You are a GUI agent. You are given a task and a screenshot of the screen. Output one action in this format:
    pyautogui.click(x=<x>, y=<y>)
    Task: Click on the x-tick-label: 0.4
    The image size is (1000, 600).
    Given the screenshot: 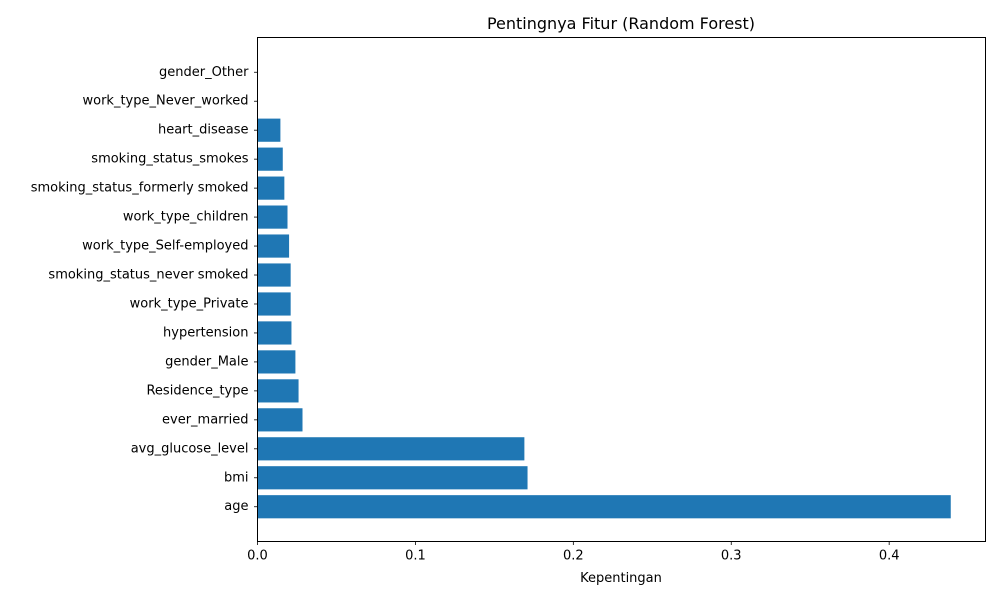 What is the action you would take?
    pyautogui.click(x=889, y=556)
    